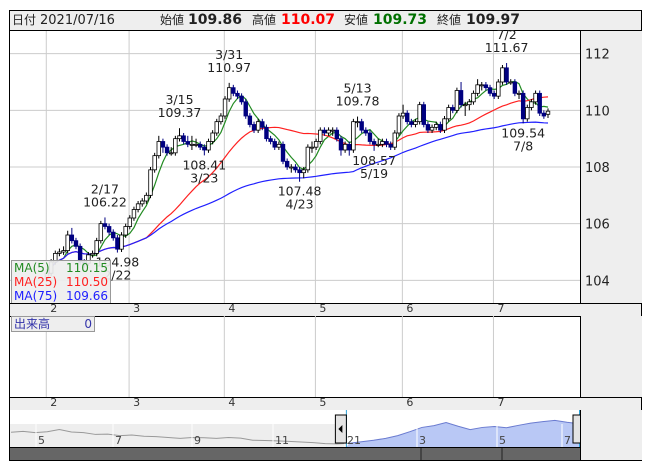 The width and height of the screenshot is (653, 470). Describe the element at coordinates (400, 20) in the screenshot. I see `low-value: 109.73` at that location.